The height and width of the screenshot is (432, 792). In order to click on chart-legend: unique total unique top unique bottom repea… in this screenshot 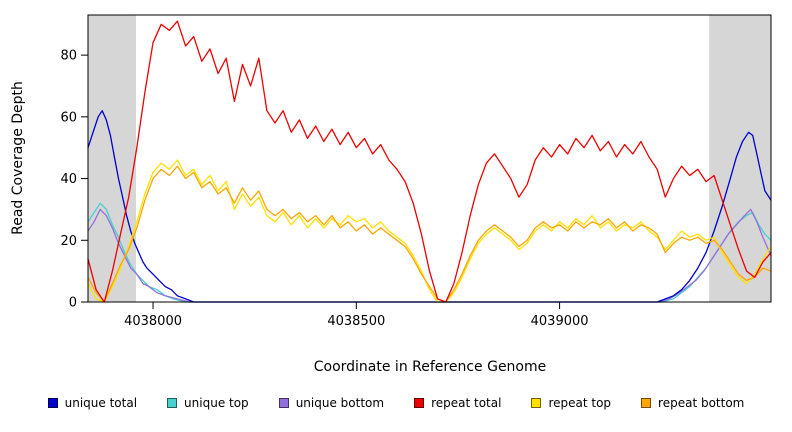, I will do `click(396, 403)`.